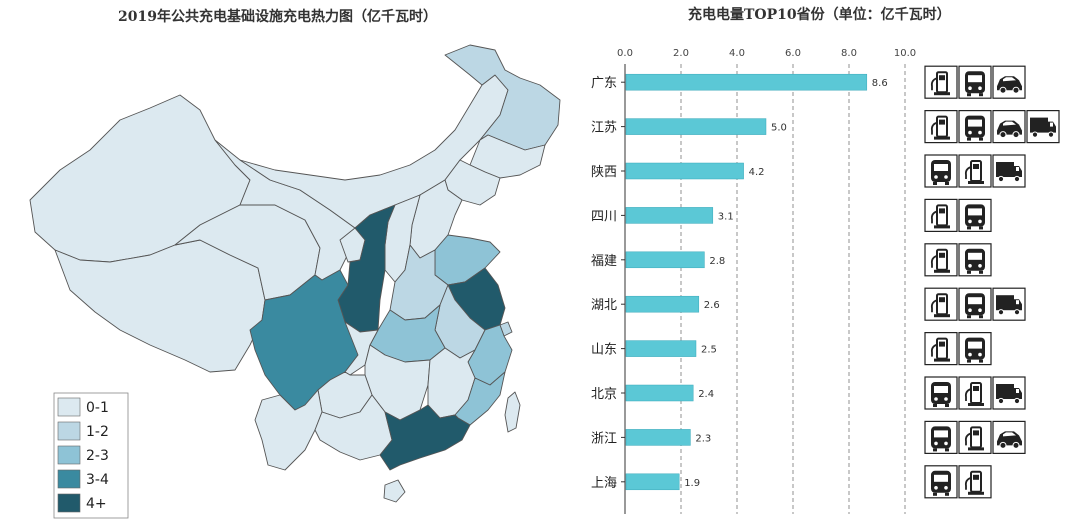 Image resolution: width=1080 pixels, height=528 pixels. What do you see at coordinates (692, 483) in the screenshot?
I see `value-label: 1.9` at bounding box center [692, 483].